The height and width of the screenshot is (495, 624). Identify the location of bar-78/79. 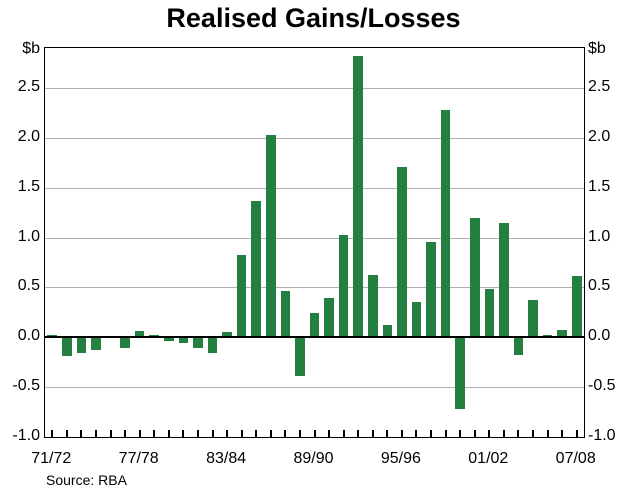
(154, 336).